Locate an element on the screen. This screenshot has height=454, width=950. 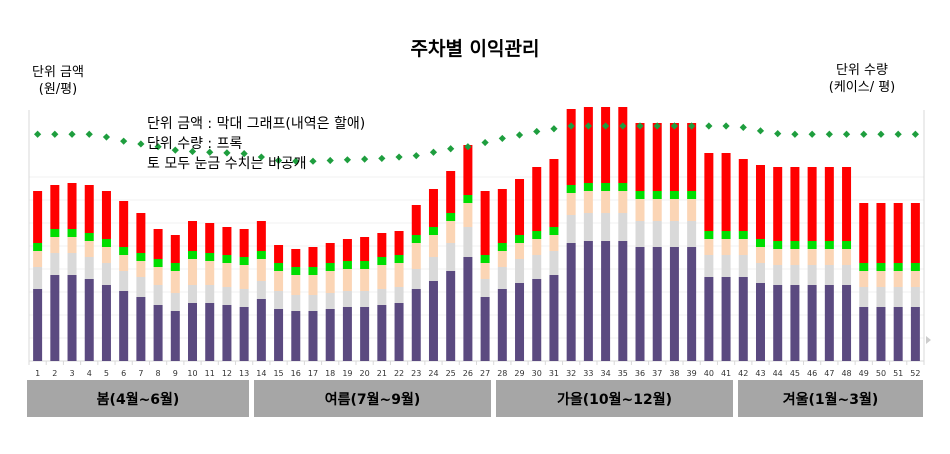
left-unit-label: 단위 금액 (원/평) is located at coordinates (58, 81).